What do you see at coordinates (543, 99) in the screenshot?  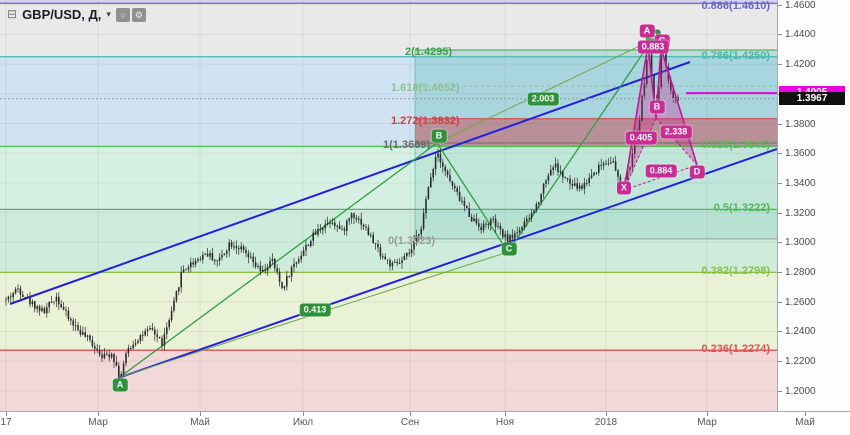 I see `green-pattern-label-2.003: 2.003` at bounding box center [543, 99].